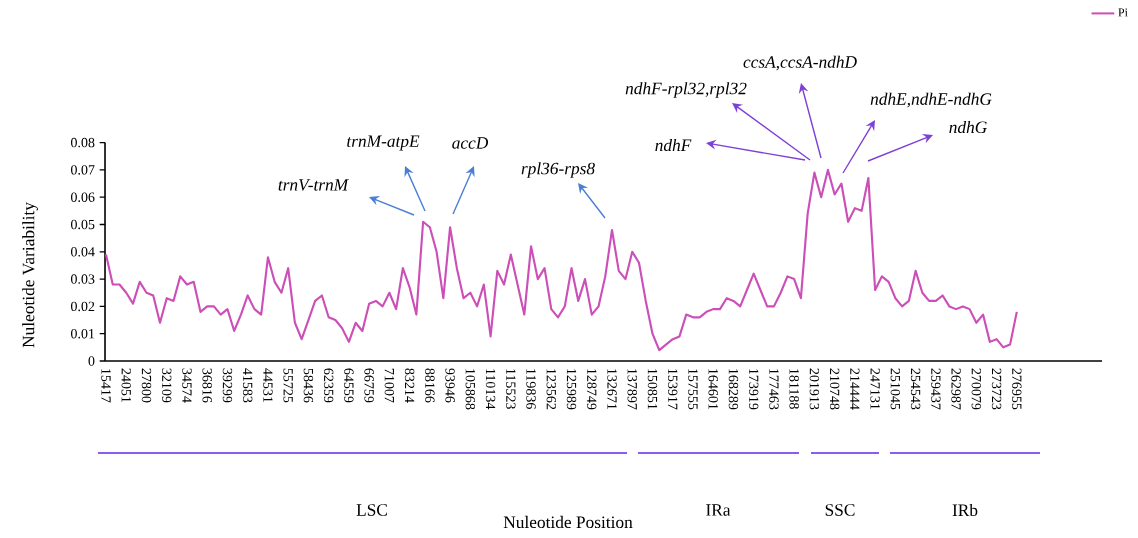  I want to click on x-tick-label: 210748, so click(834, 389).